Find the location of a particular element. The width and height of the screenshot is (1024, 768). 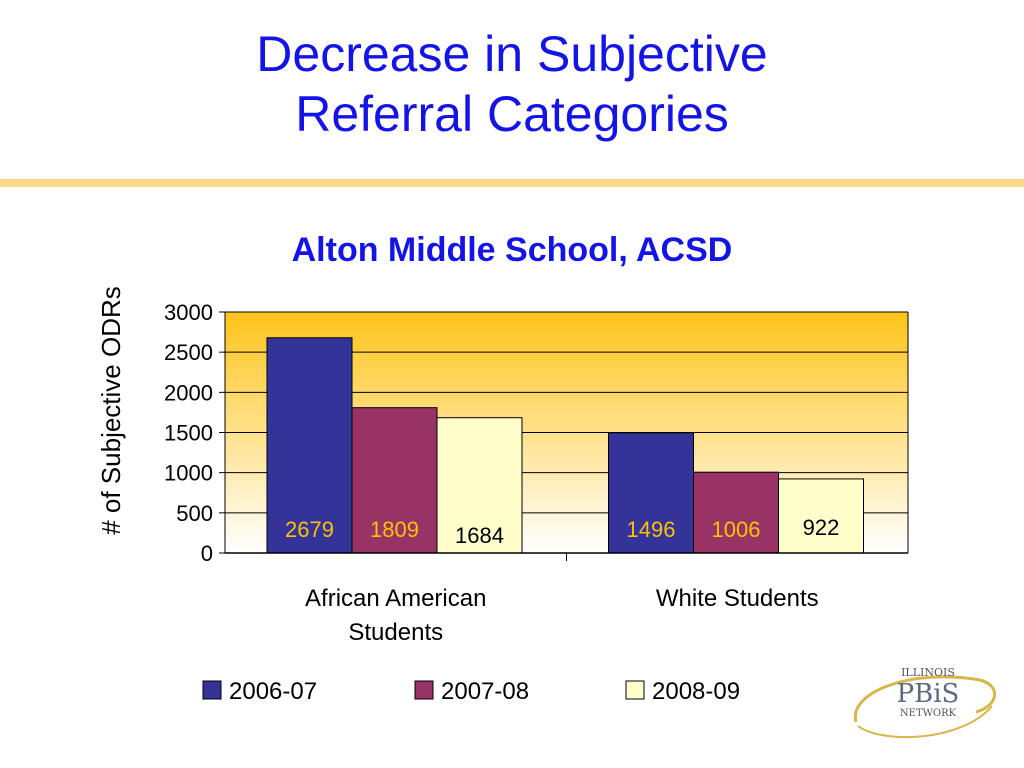

chart-title: Alton Middle School, ACSD is located at coordinates (512, 250).